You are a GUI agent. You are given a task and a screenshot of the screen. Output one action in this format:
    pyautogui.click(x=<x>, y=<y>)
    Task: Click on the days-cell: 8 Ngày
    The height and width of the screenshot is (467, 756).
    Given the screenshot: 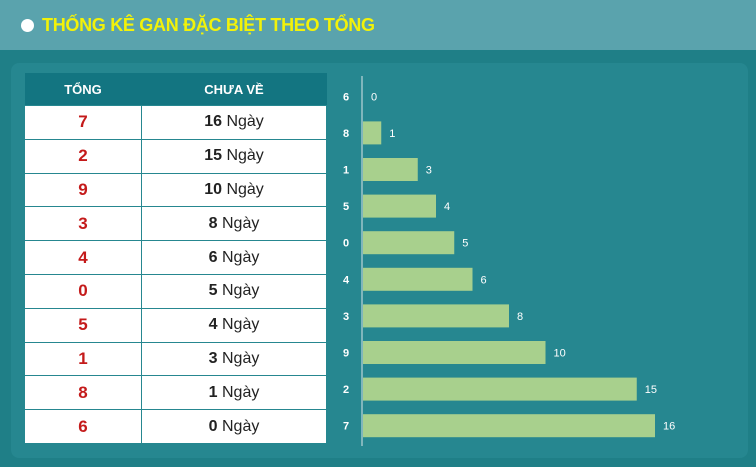 What is the action you would take?
    pyautogui.click(x=234, y=224)
    